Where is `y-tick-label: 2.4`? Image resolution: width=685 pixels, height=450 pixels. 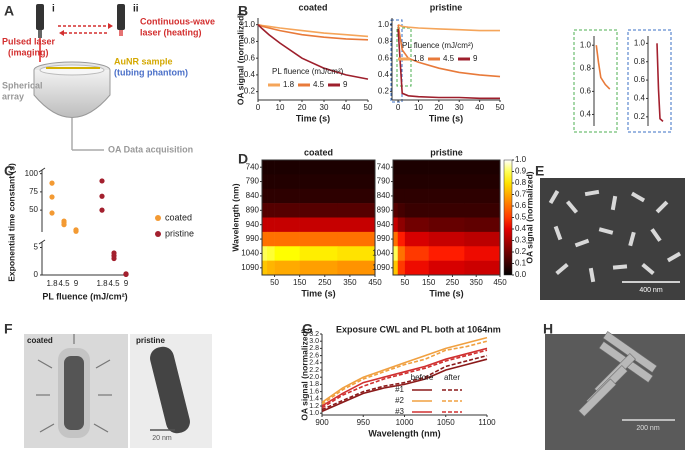
y-tick-label: 2.4 is located at coordinates (314, 363).